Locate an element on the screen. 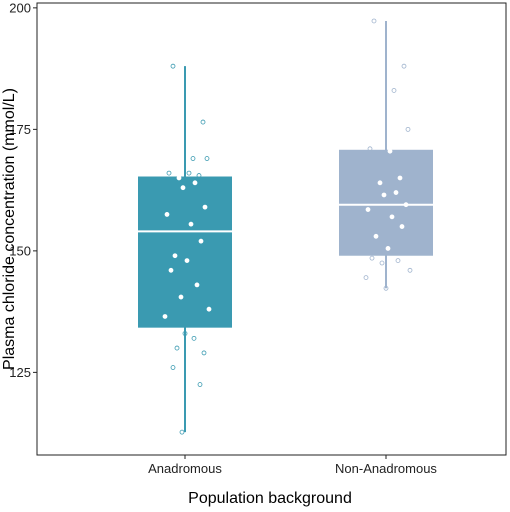 The image size is (510, 512). x-axis: Anadromous Non-Anadromous is located at coordinates (292, 465).